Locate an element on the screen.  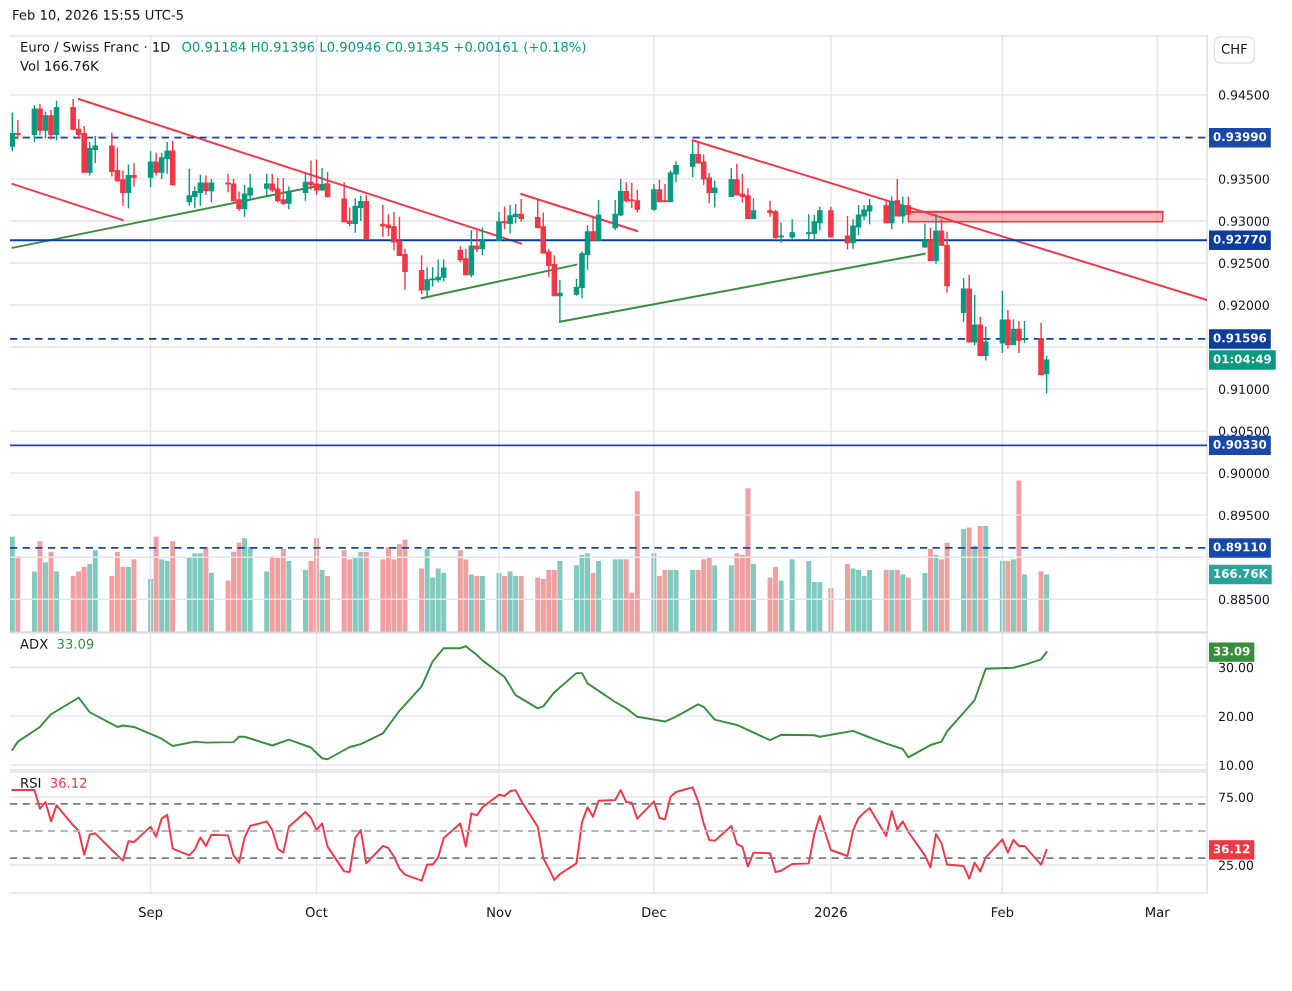
y-tick-label: 20.00 is located at coordinates (1236, 716).